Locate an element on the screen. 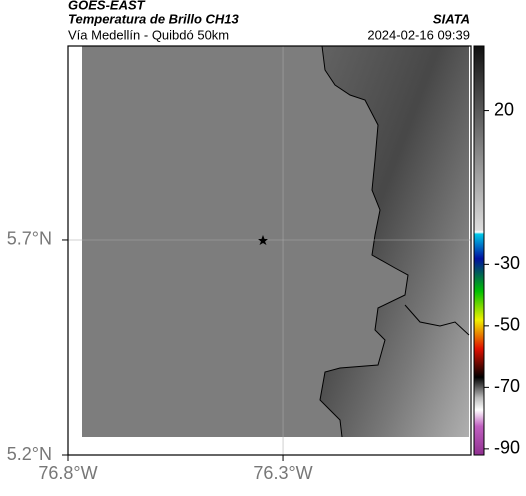  colorbar-tick-label: -70 is located at coordinates (507, 386).